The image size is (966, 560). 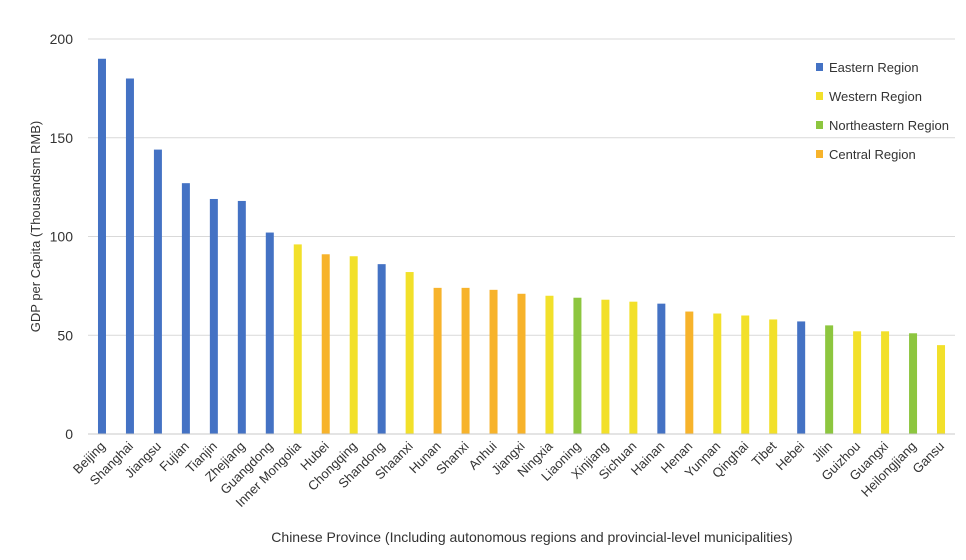 What do you see at coordinates (465, 360) in the screenshot?
I see `bar-shanxi` at bounding box center [465, 360].